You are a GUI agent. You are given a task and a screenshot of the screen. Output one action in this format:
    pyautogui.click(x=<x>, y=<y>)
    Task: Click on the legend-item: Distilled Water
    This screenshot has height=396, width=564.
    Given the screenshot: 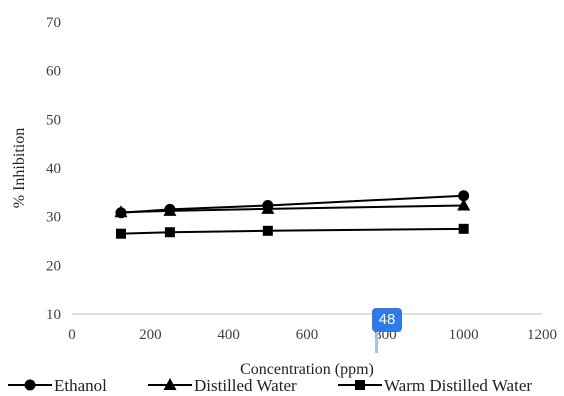 What is the action you would take?
    pyautogui.click(x=222, y=385)
    